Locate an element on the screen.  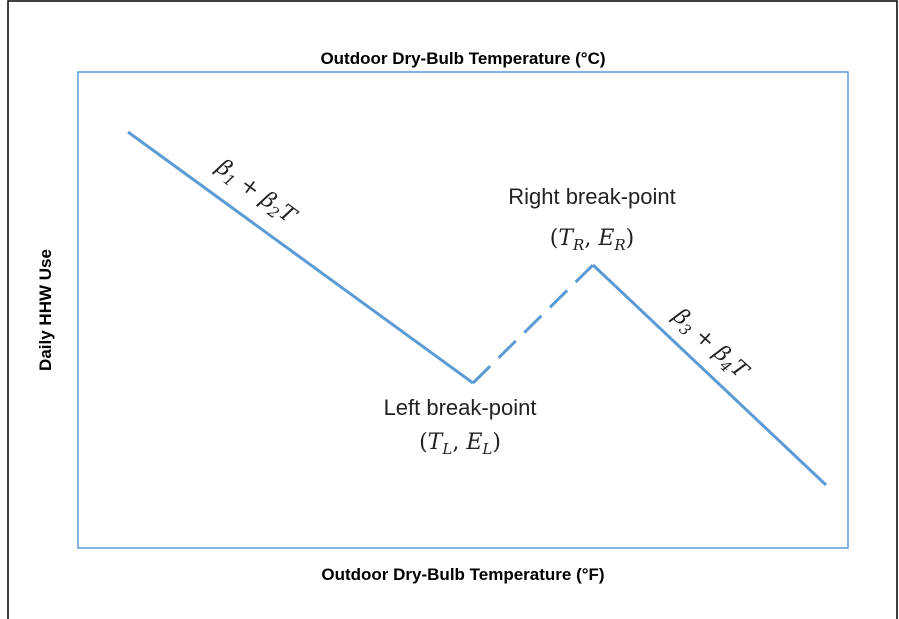
left-segment-label: β1 + β2T is located at coordinates (255, 193).